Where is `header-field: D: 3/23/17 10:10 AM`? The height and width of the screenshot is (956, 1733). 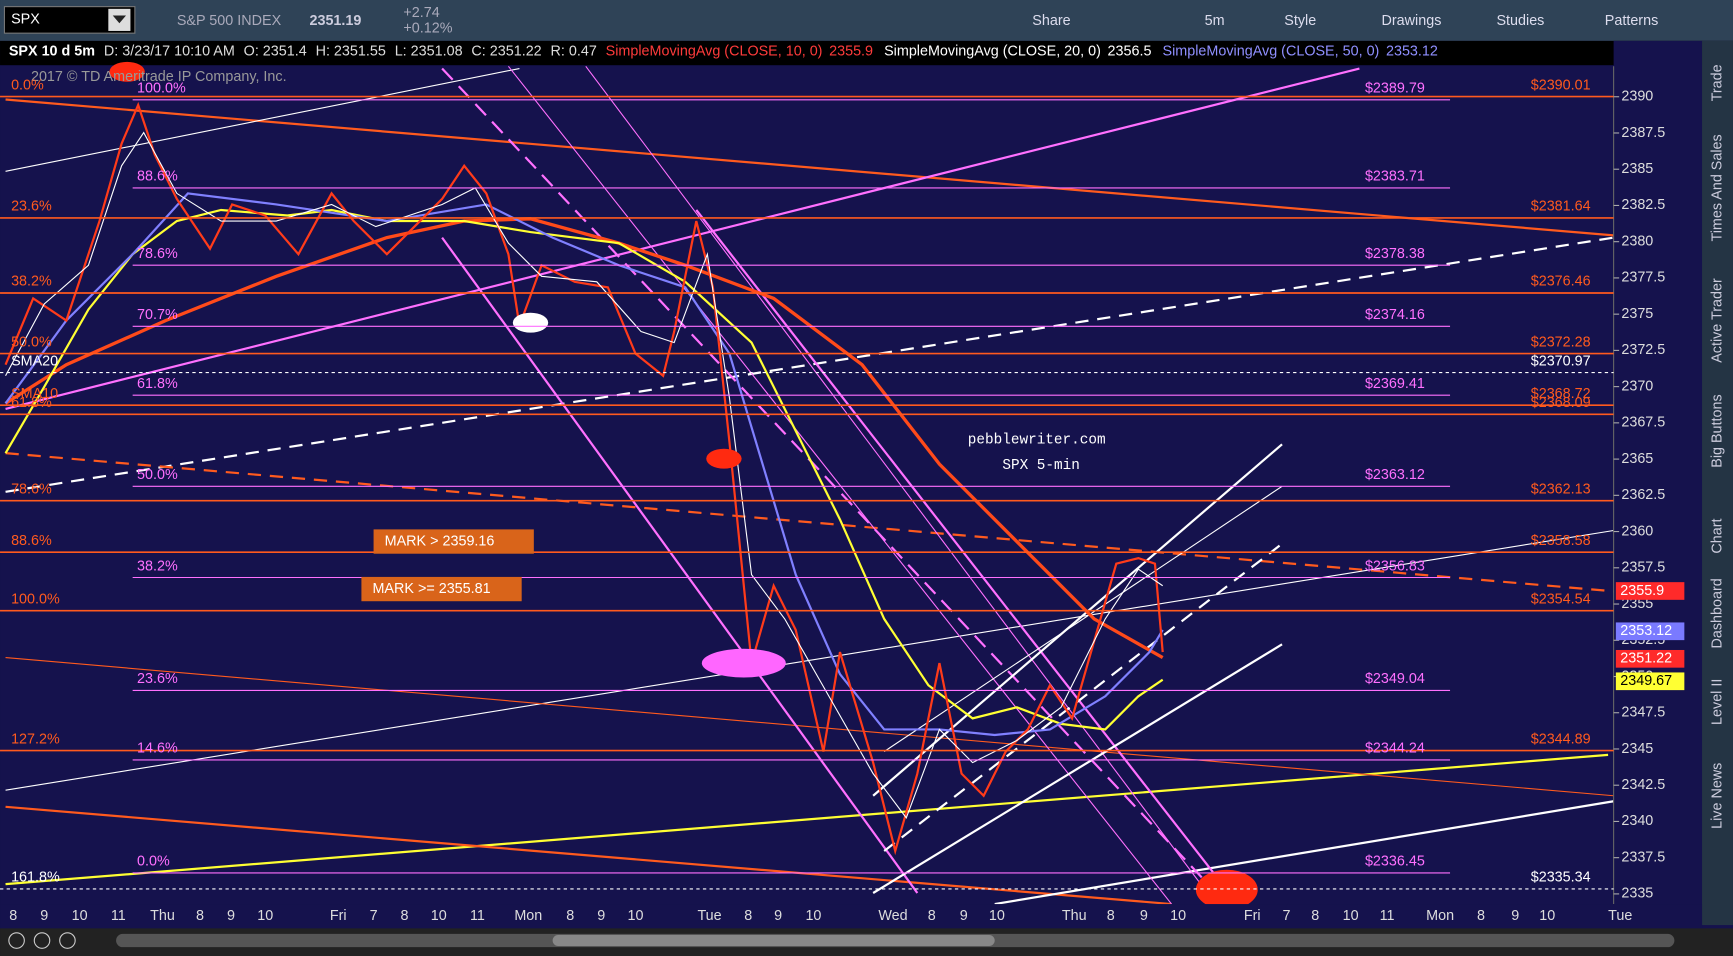
header-field: D: 3/23/17 10:10 AM is located at coordinates (169, 52).